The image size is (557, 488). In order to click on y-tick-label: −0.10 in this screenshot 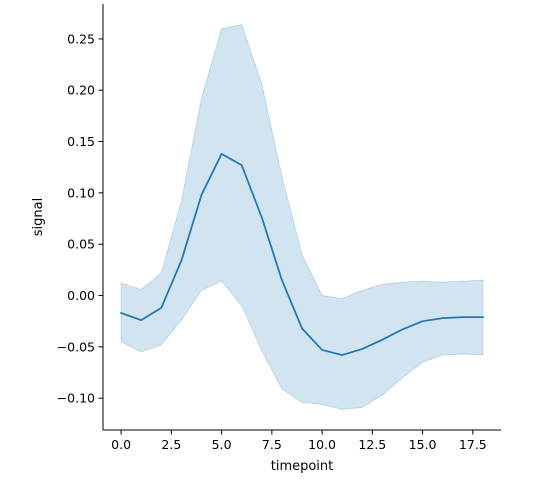, I will do `click(76, 398)`.